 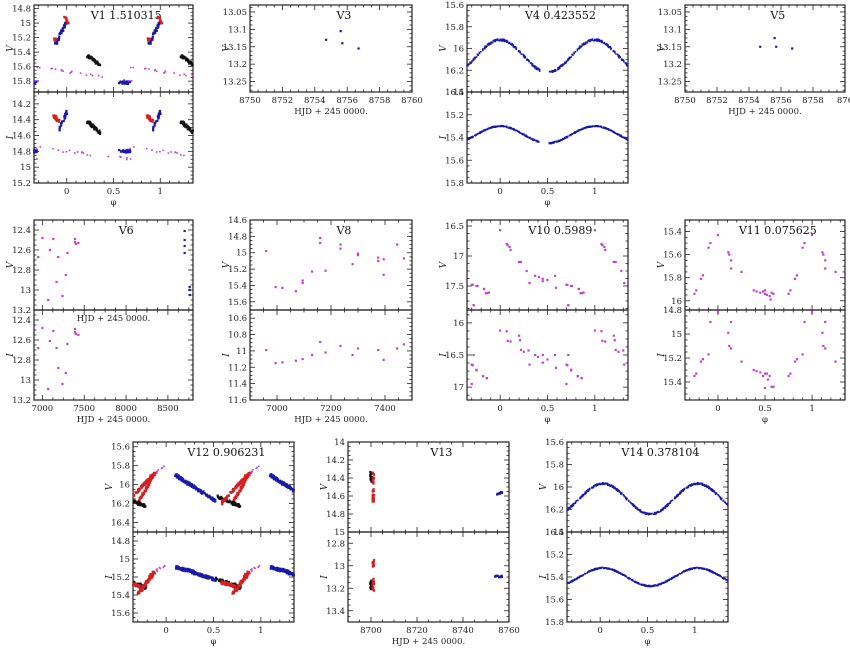 What do you see at coordinates (315, 101) in the screenshot?
I see `x-tick-label: 8754` at bounding box center [315, 101].